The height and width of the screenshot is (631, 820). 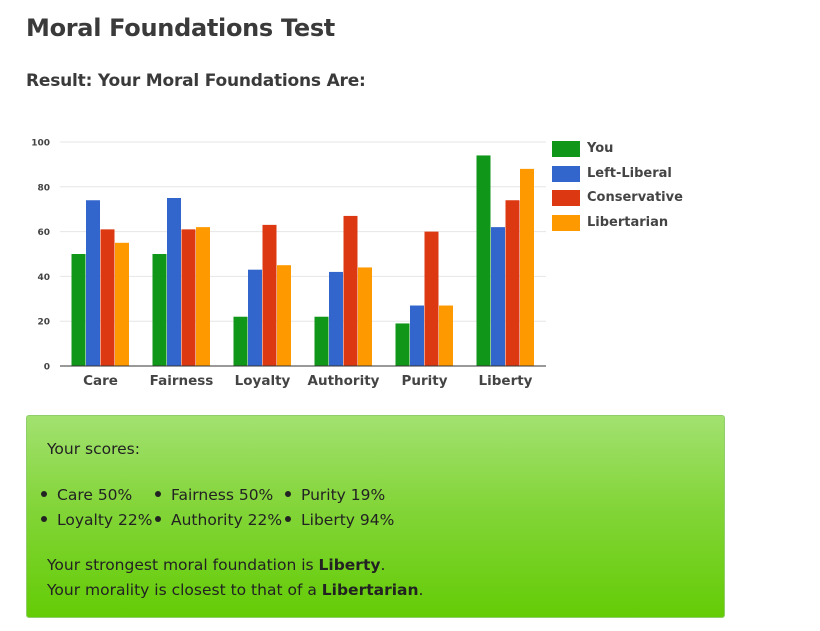 I want to click on y-tick-label: 0, so click(x=47, y=368).